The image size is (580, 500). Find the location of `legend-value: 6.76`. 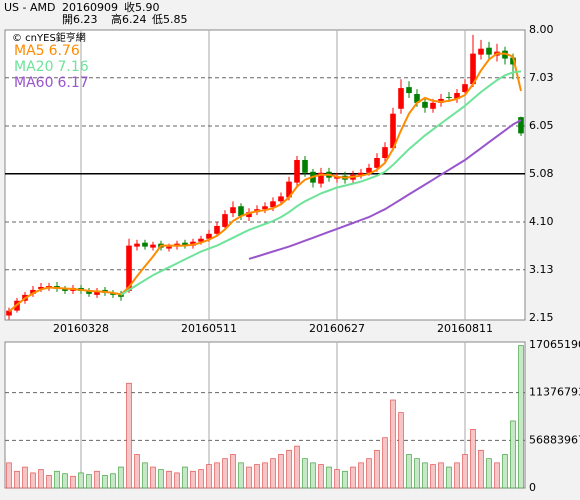

legend-value: 6.76 is located at coordinates (64, 51).